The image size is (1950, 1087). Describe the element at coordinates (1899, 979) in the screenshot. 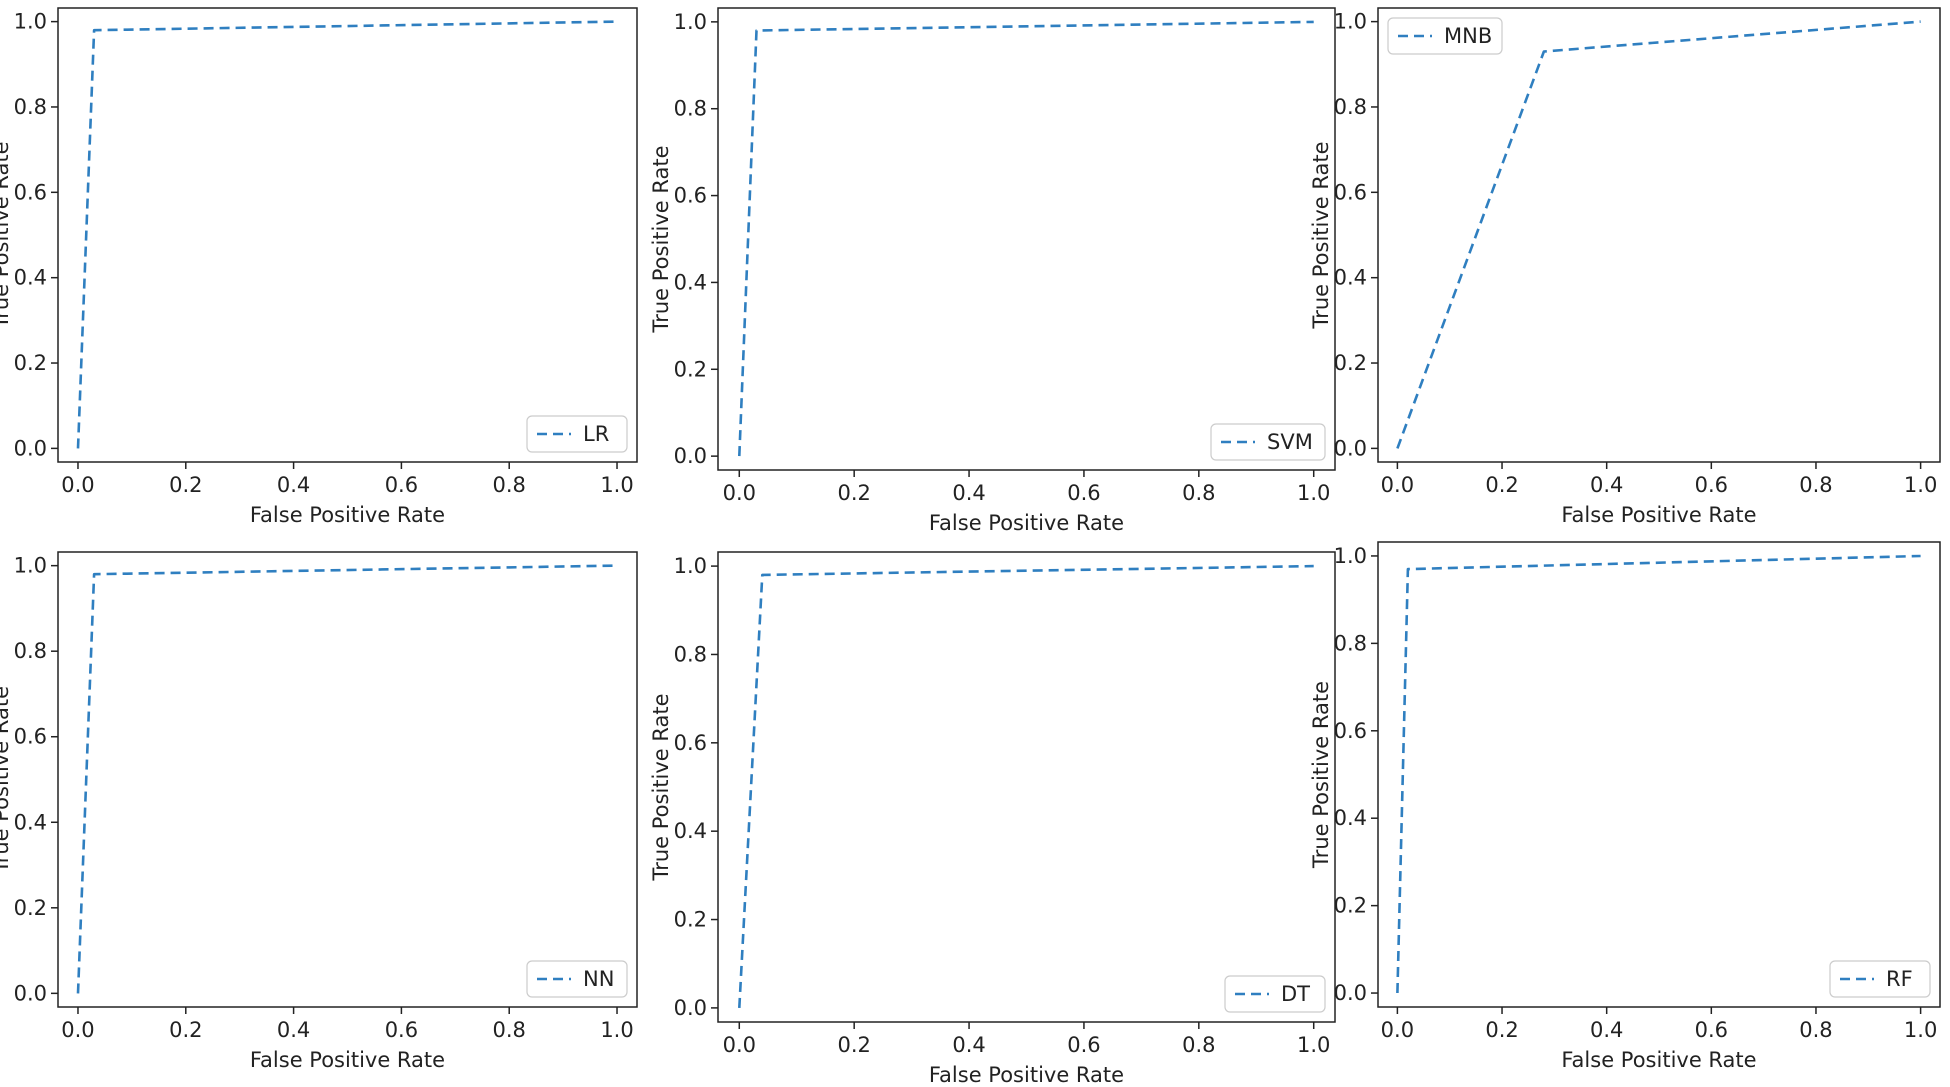

I see `legend-label: RF` at that location.